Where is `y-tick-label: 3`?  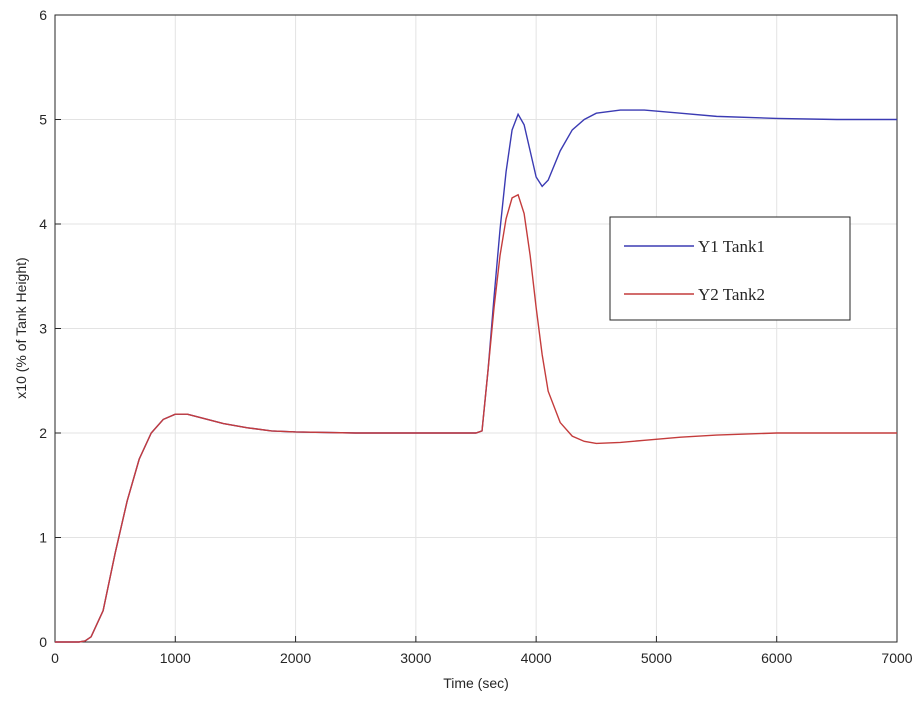
y-tick-label: 3 is located at coordinates (43, 329).